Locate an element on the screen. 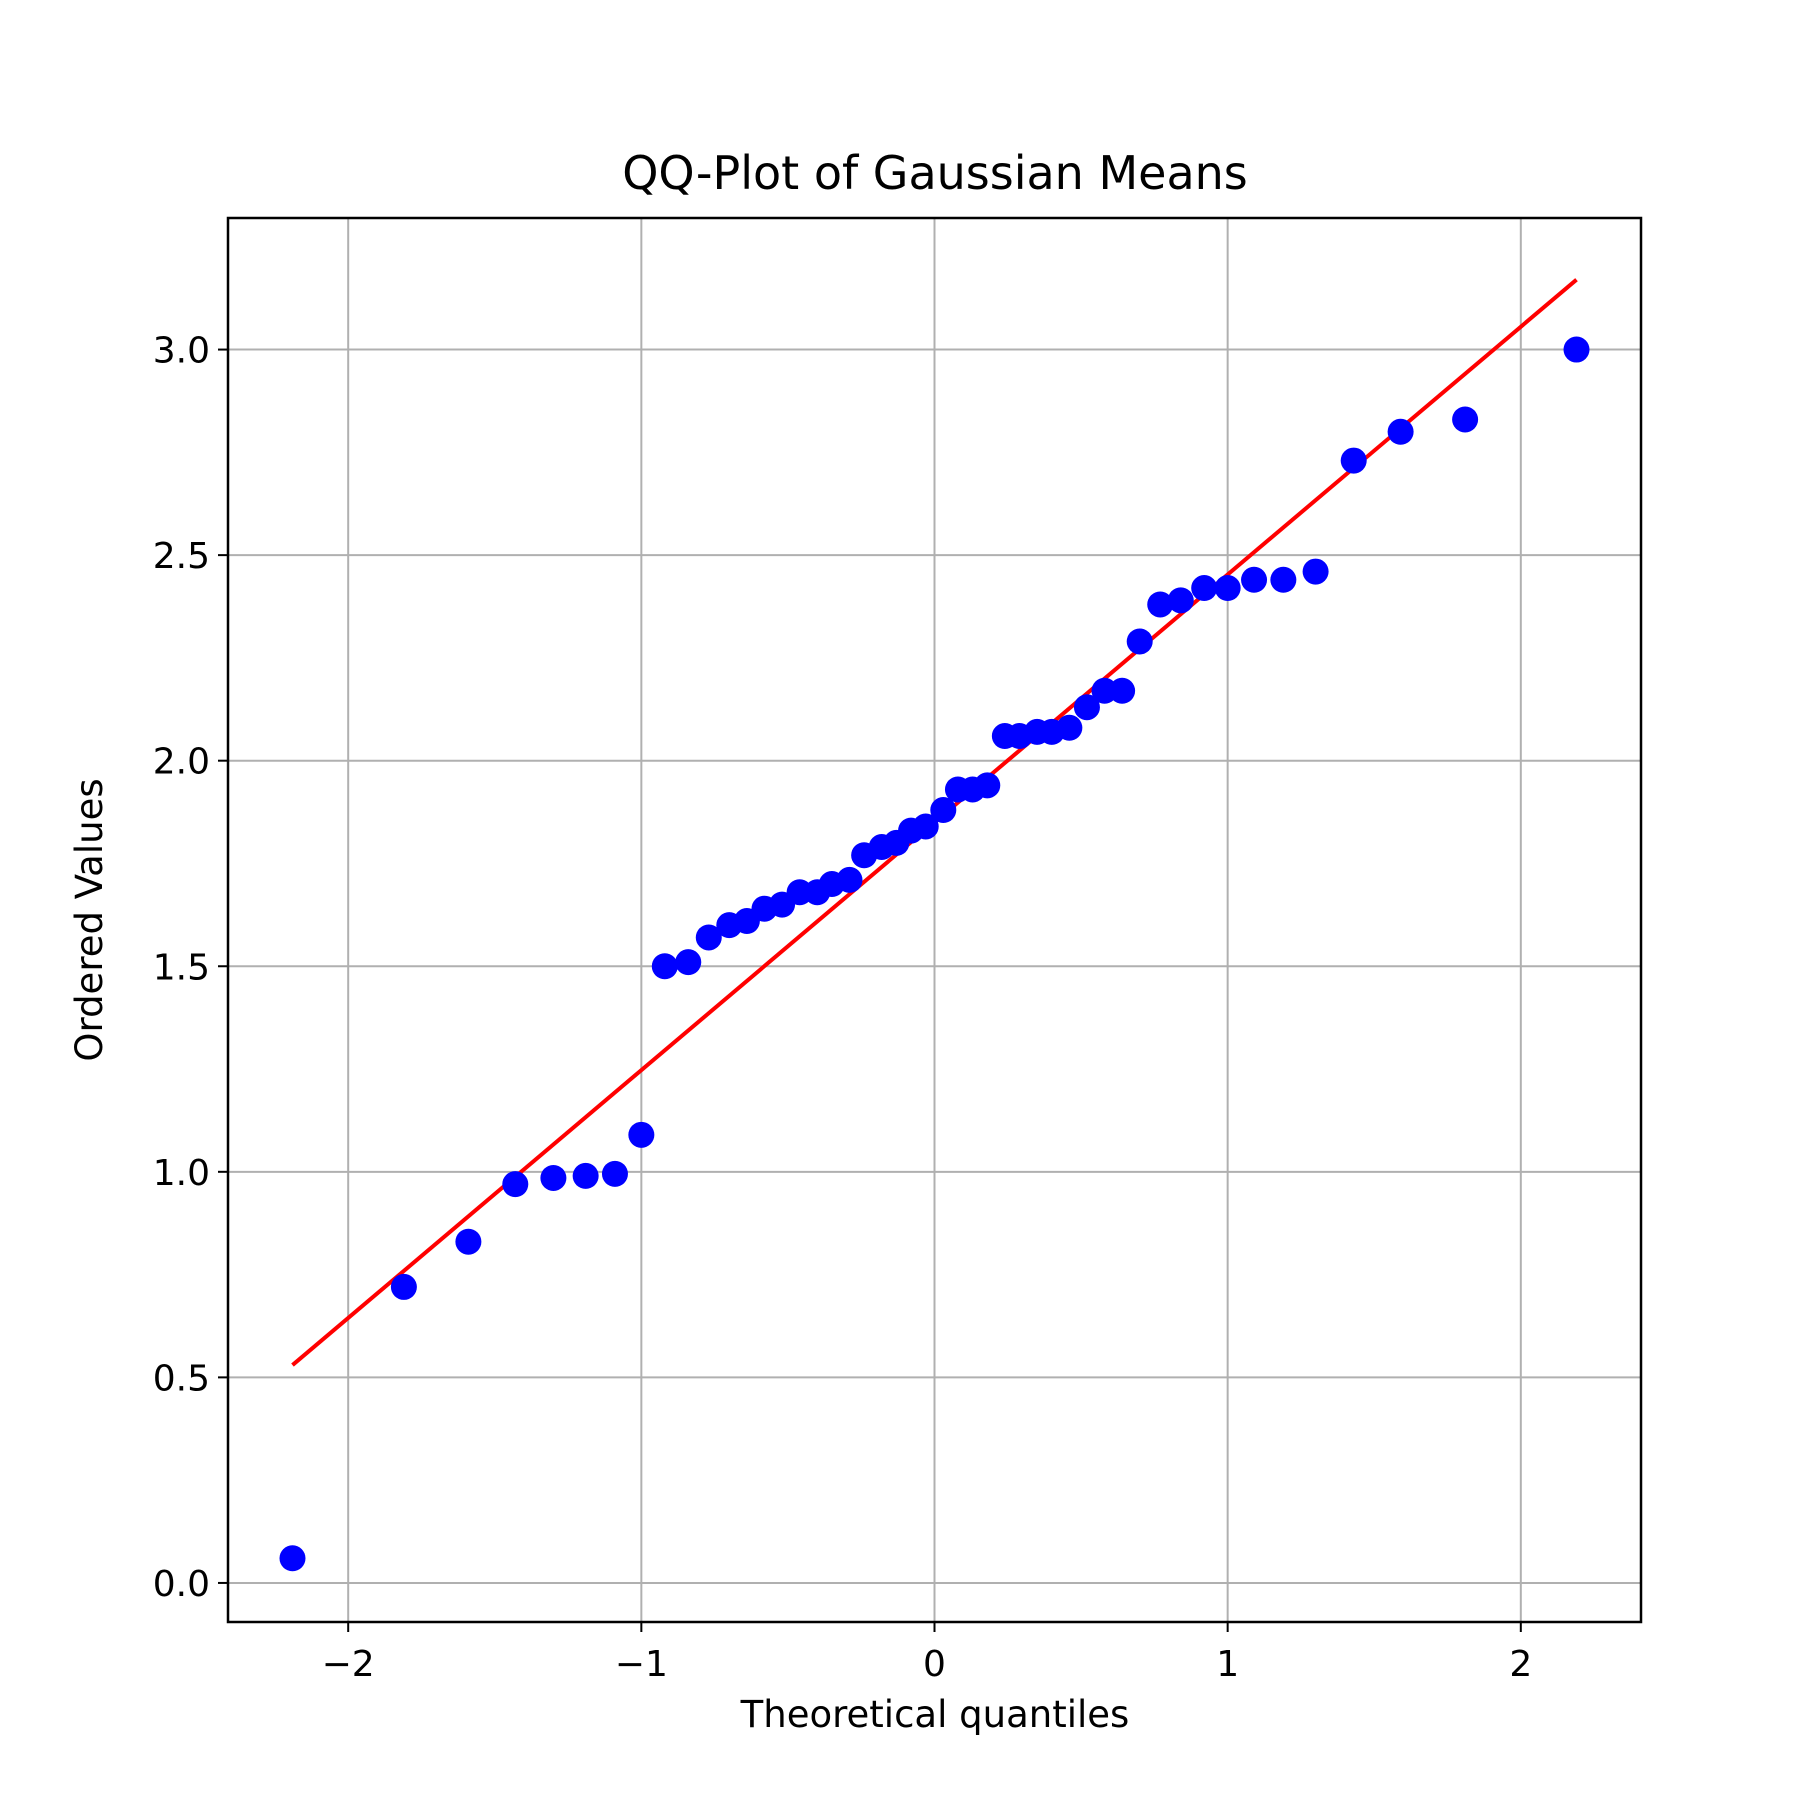 The height and width of the screenshot is (1800, 1800). chart-title: QQ-Plot of Gaussian Means is located at coordinates (935, 173).